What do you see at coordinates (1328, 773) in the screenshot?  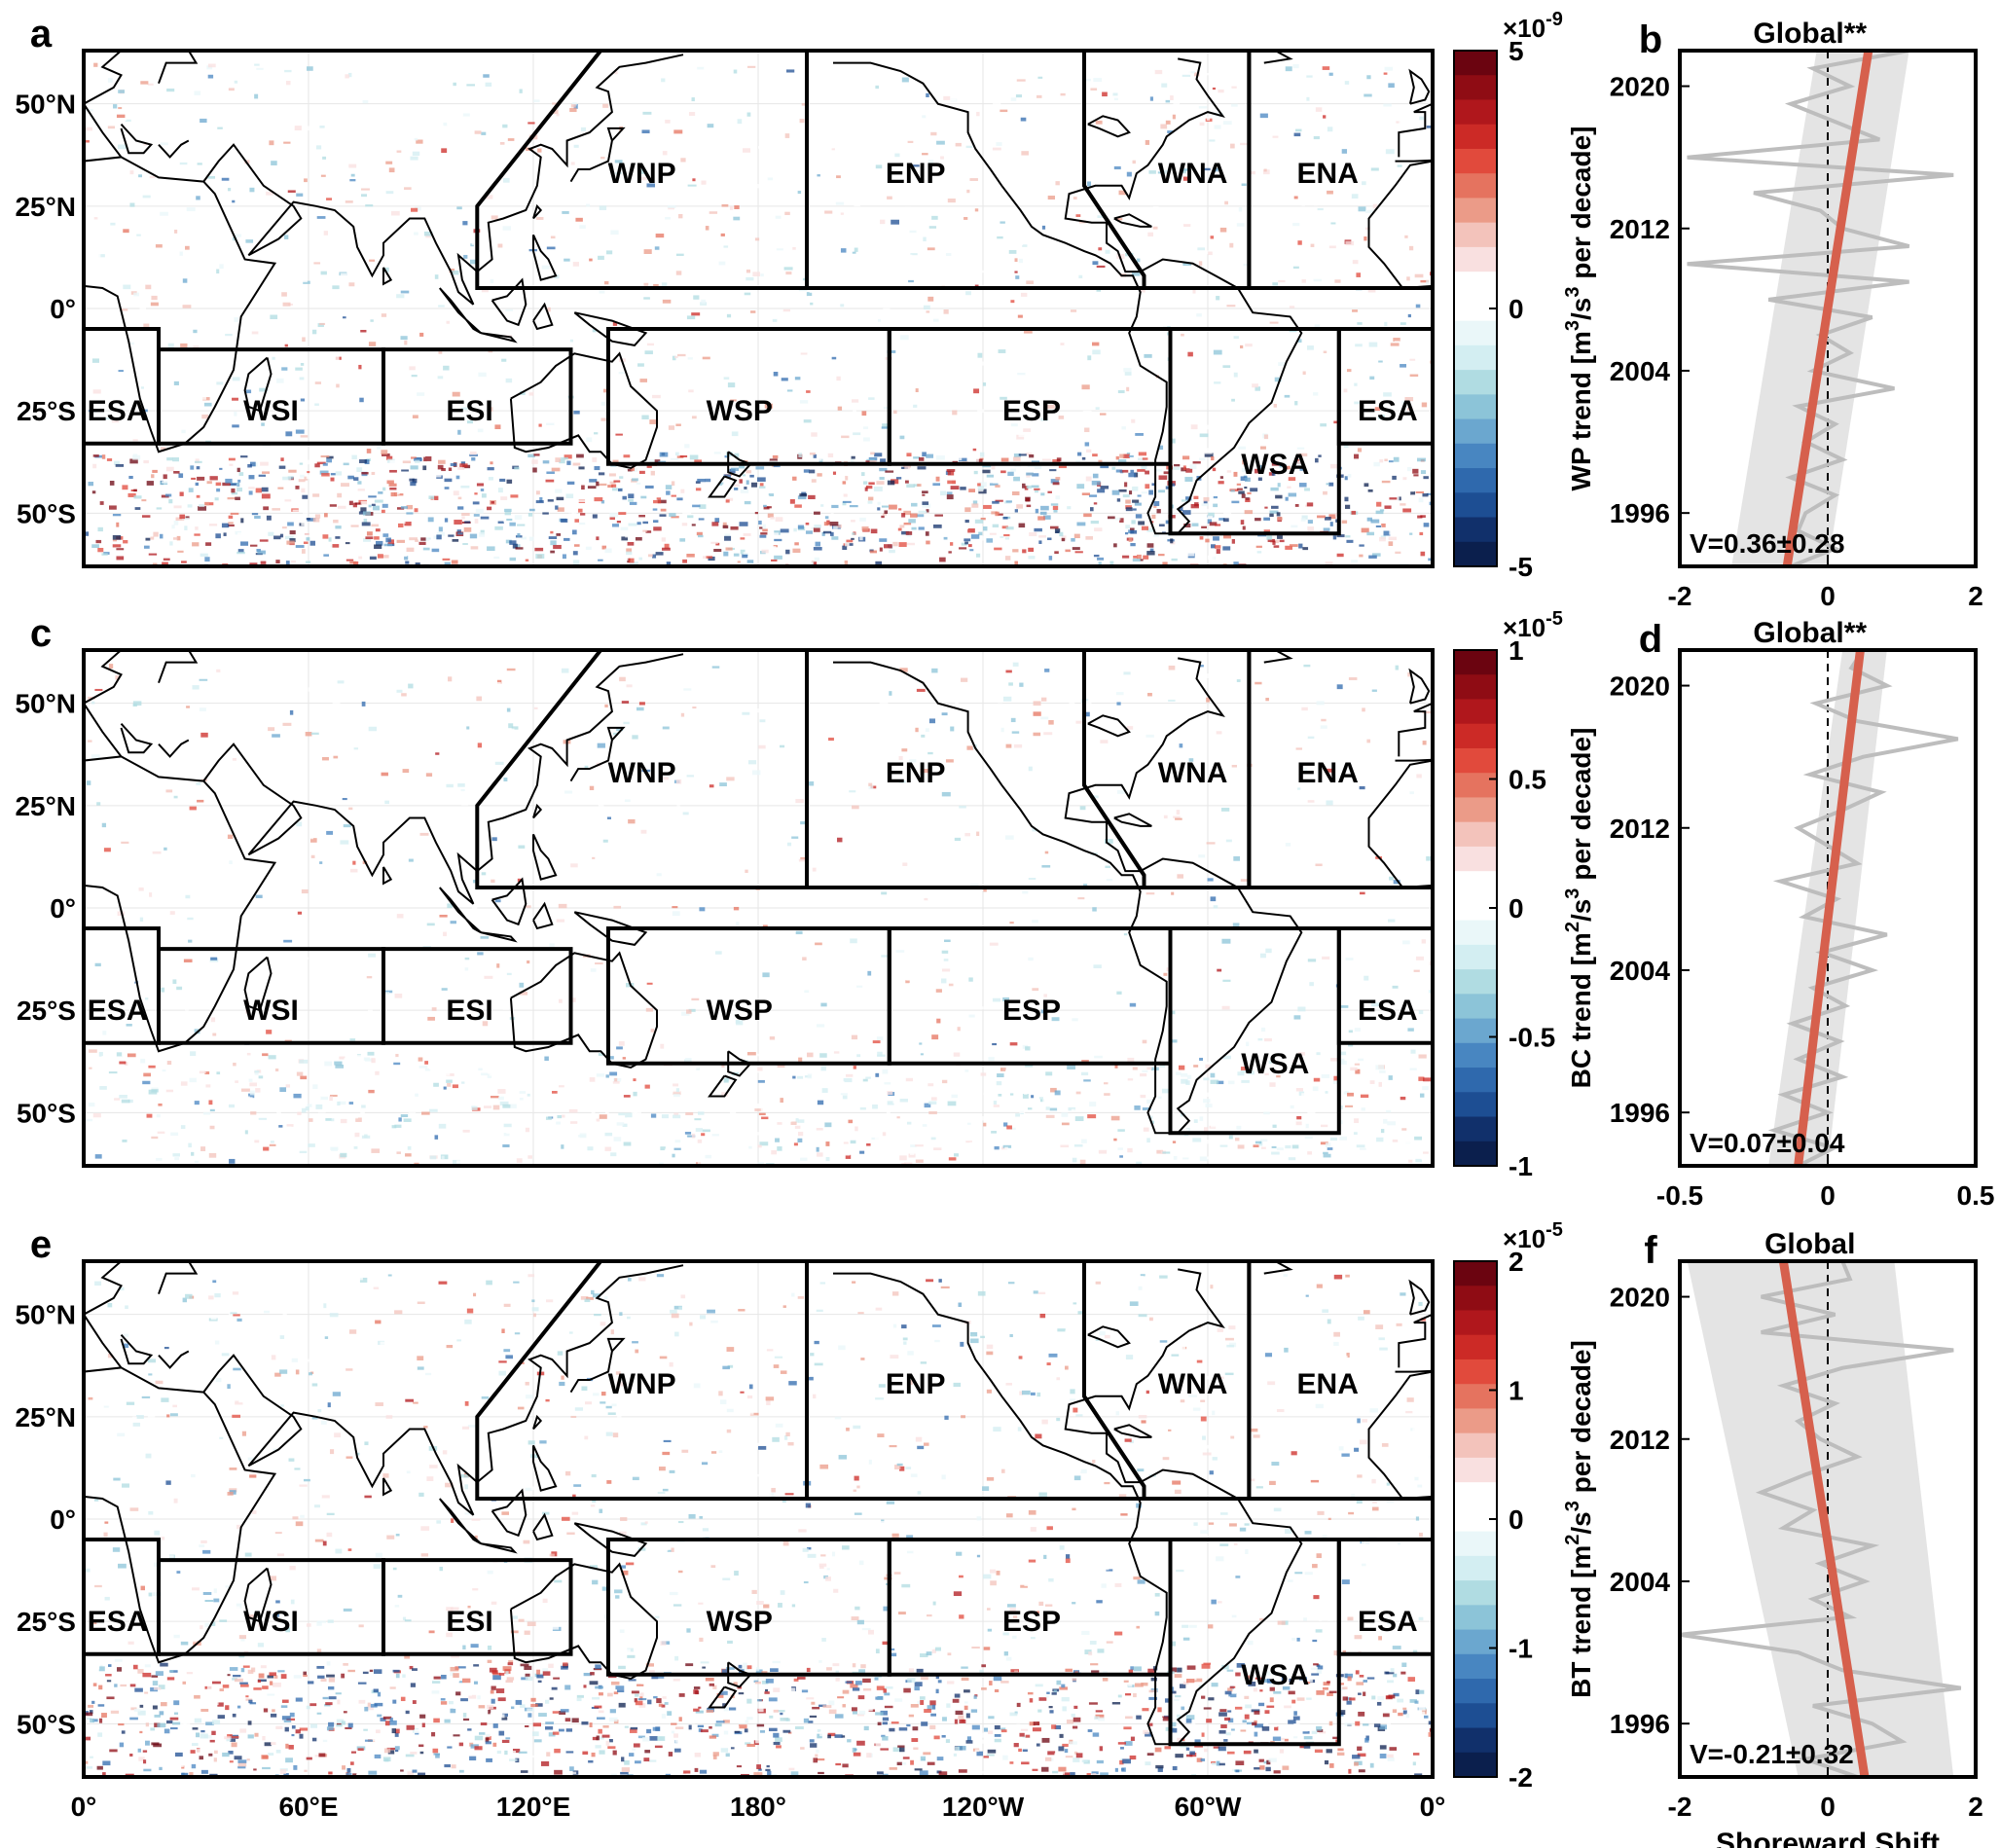 I see `region-label: ENA` at bounding box center [1328, 773].